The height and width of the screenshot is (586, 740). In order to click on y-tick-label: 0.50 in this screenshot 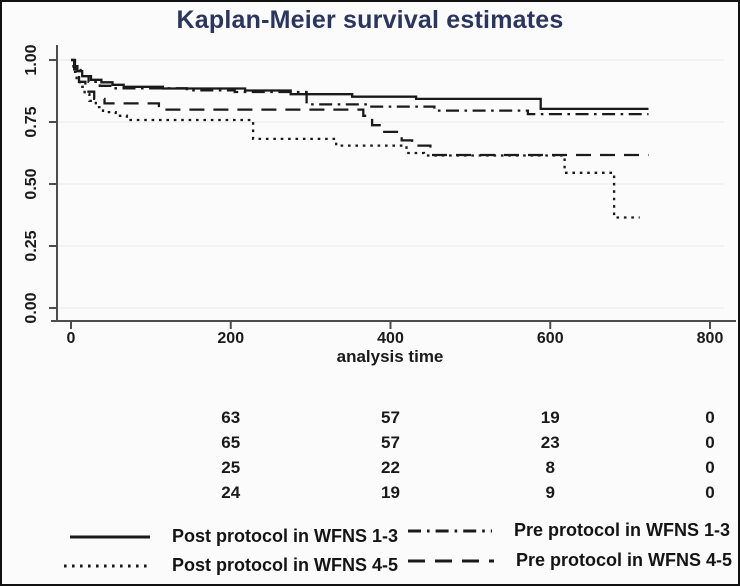, I will do `click(31, 184)`.